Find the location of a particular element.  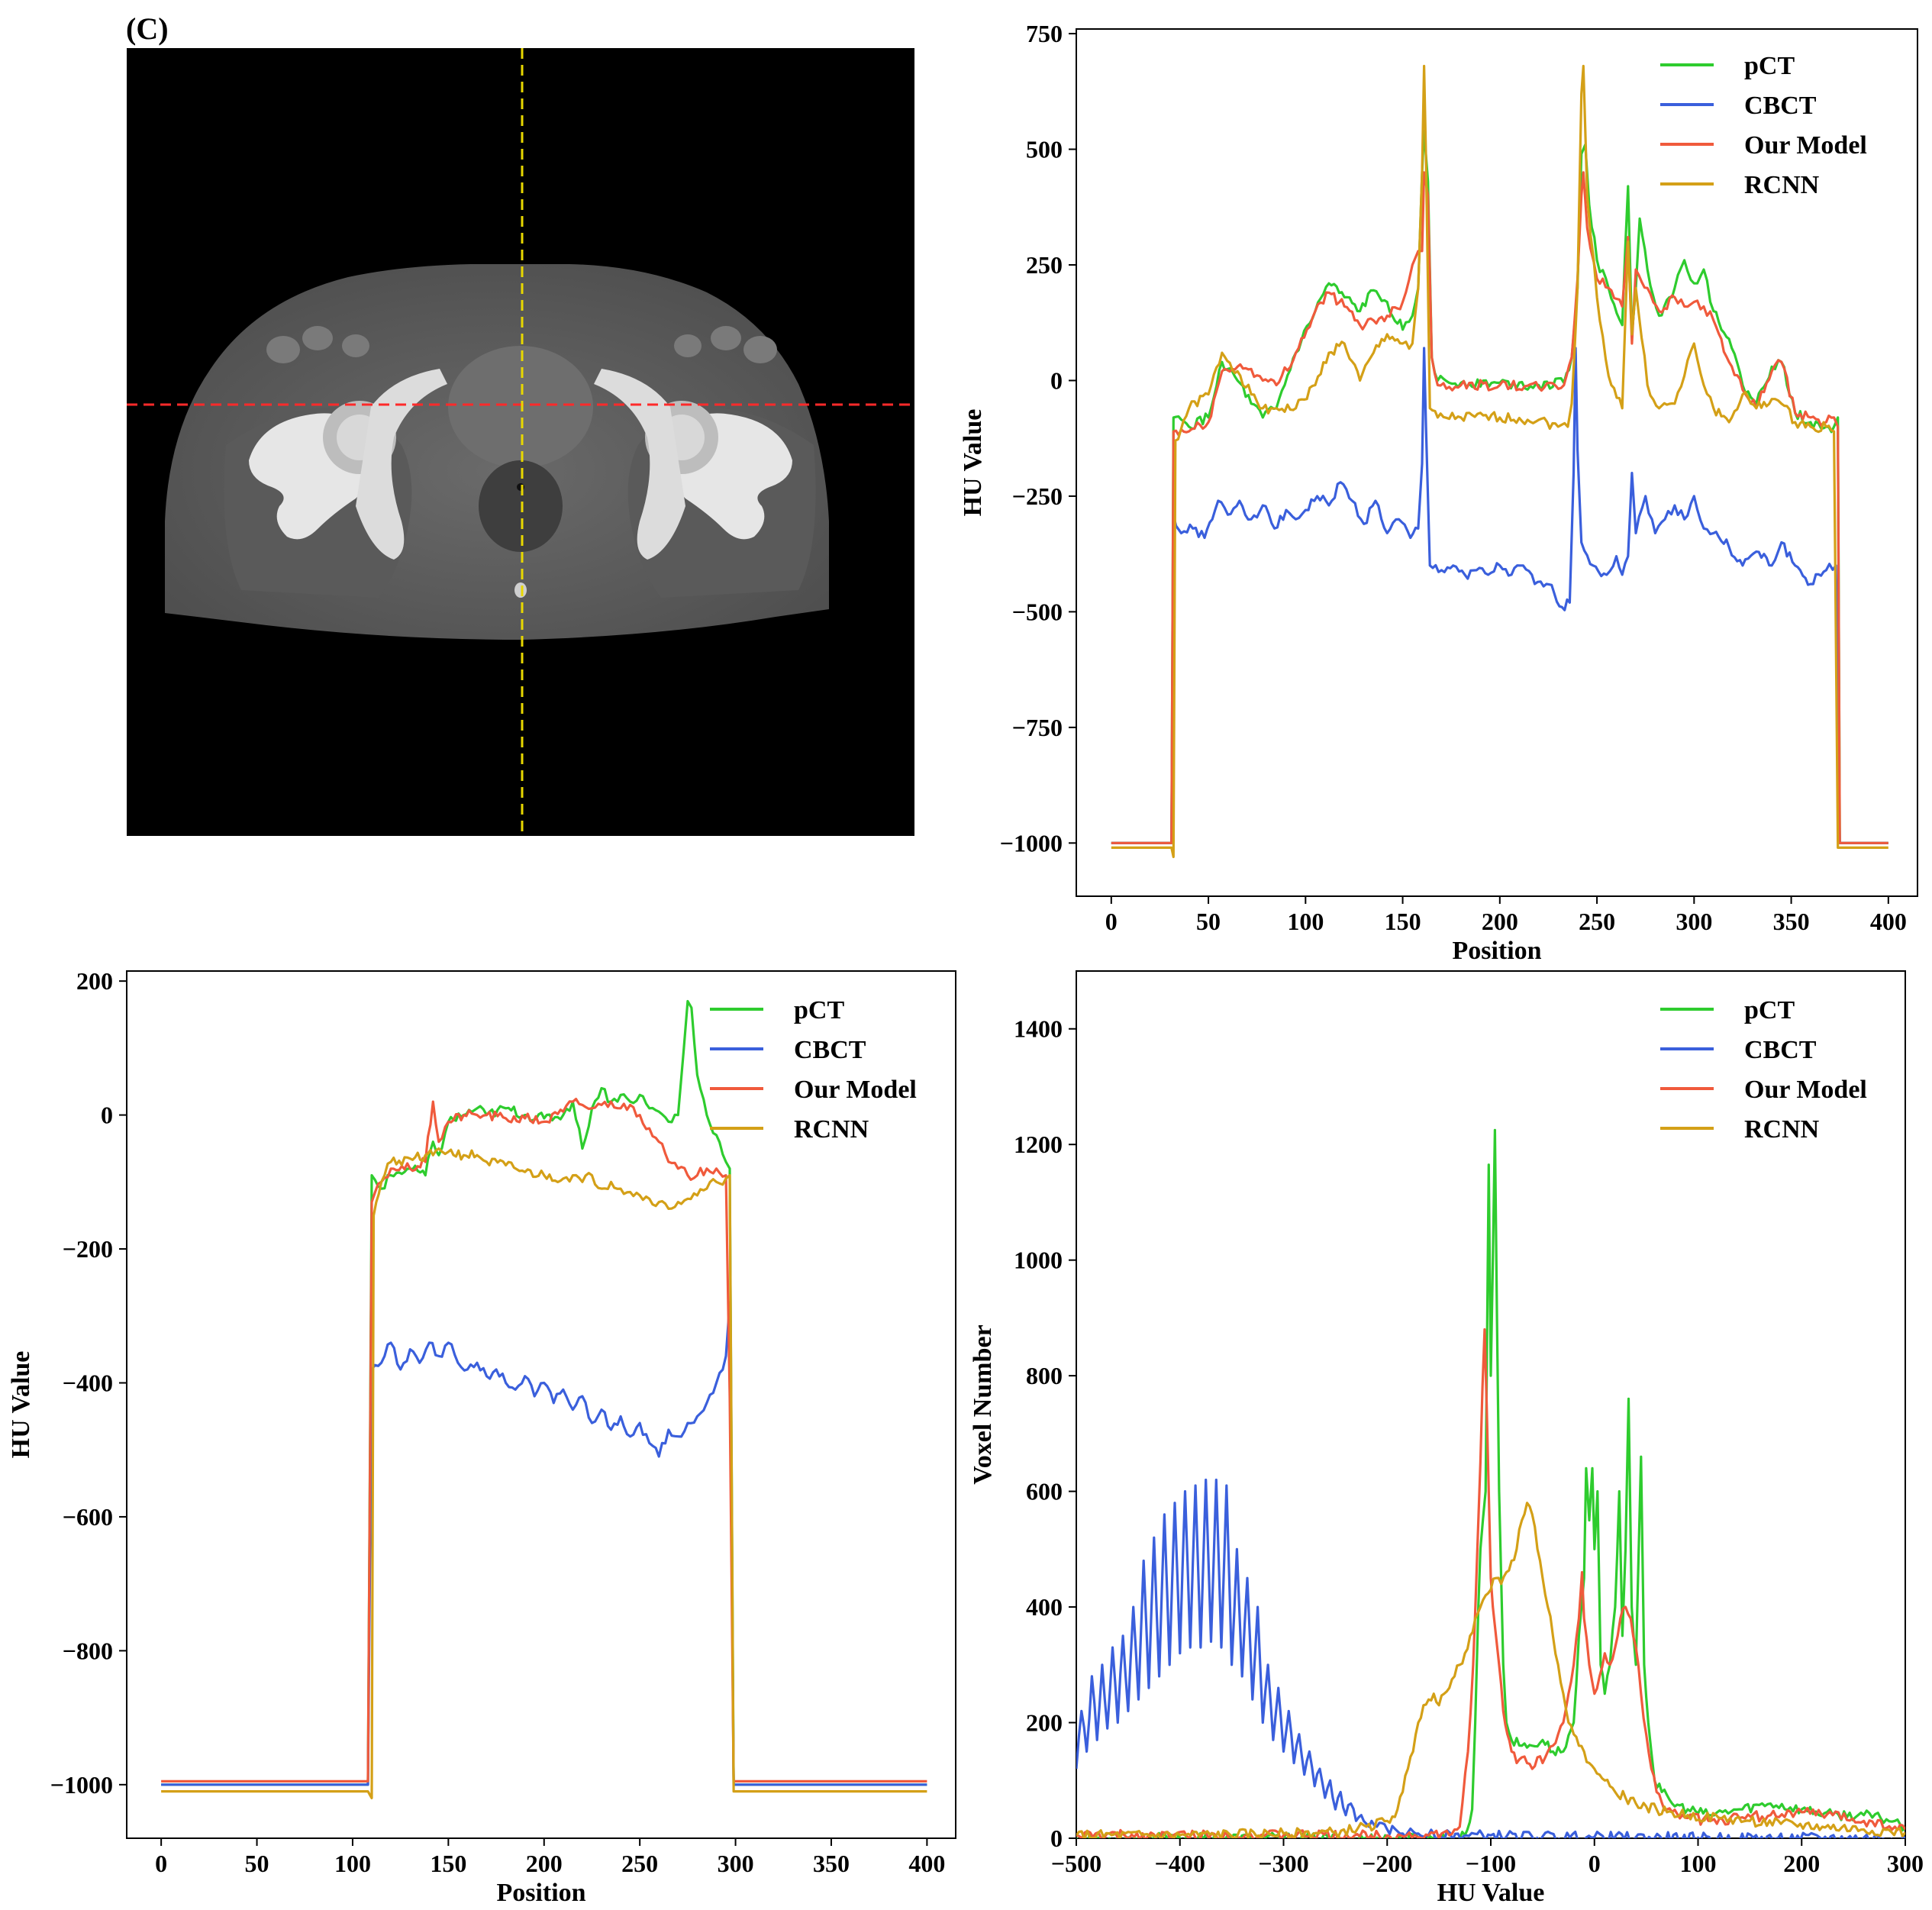

y-tick-label: 400 is located at coordinates (1044, 1607).